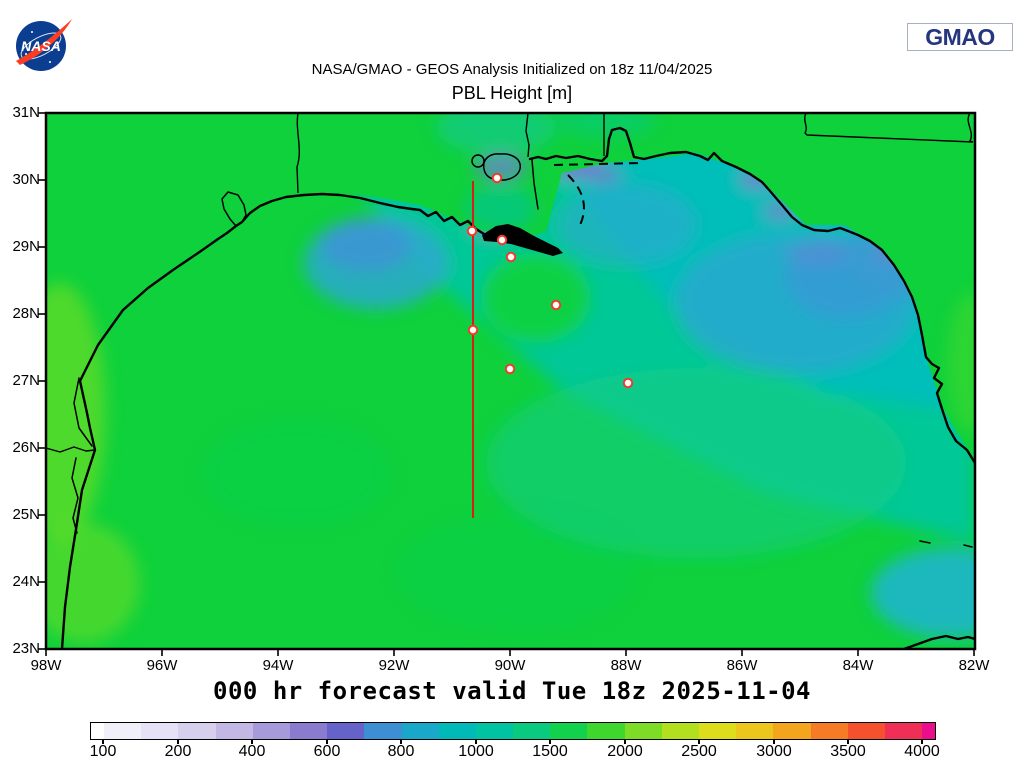  What do you see at coordinates (550, 751) in the screenshot?
I see `colorbar-label: 1500` at bounding box center [550, 751].